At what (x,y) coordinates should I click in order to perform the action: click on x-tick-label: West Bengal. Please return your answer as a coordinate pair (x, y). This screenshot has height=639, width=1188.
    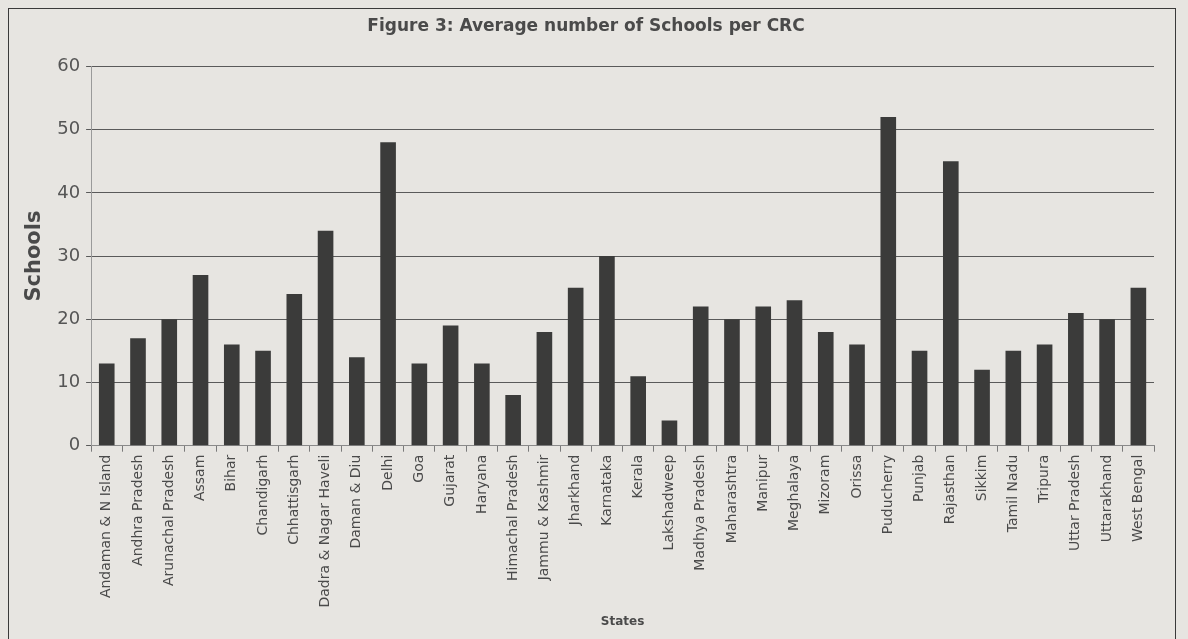
    Looking at the image, I should click on (1137, 498).